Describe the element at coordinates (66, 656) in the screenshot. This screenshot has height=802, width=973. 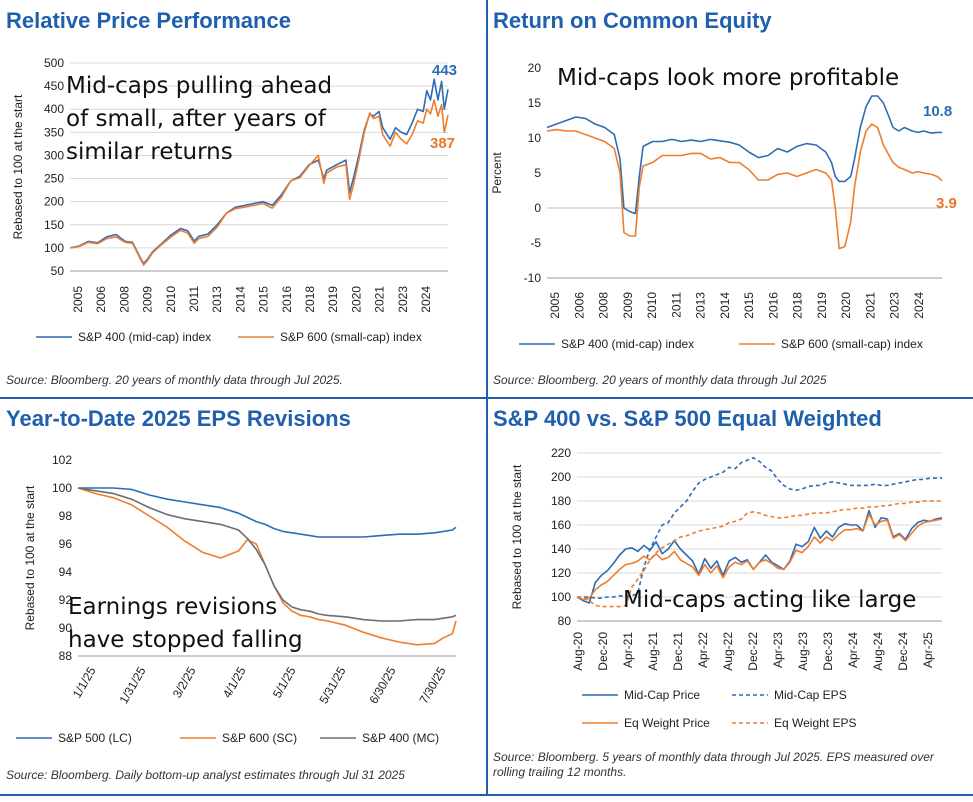
I see `y-tick-label: 88` at that location.